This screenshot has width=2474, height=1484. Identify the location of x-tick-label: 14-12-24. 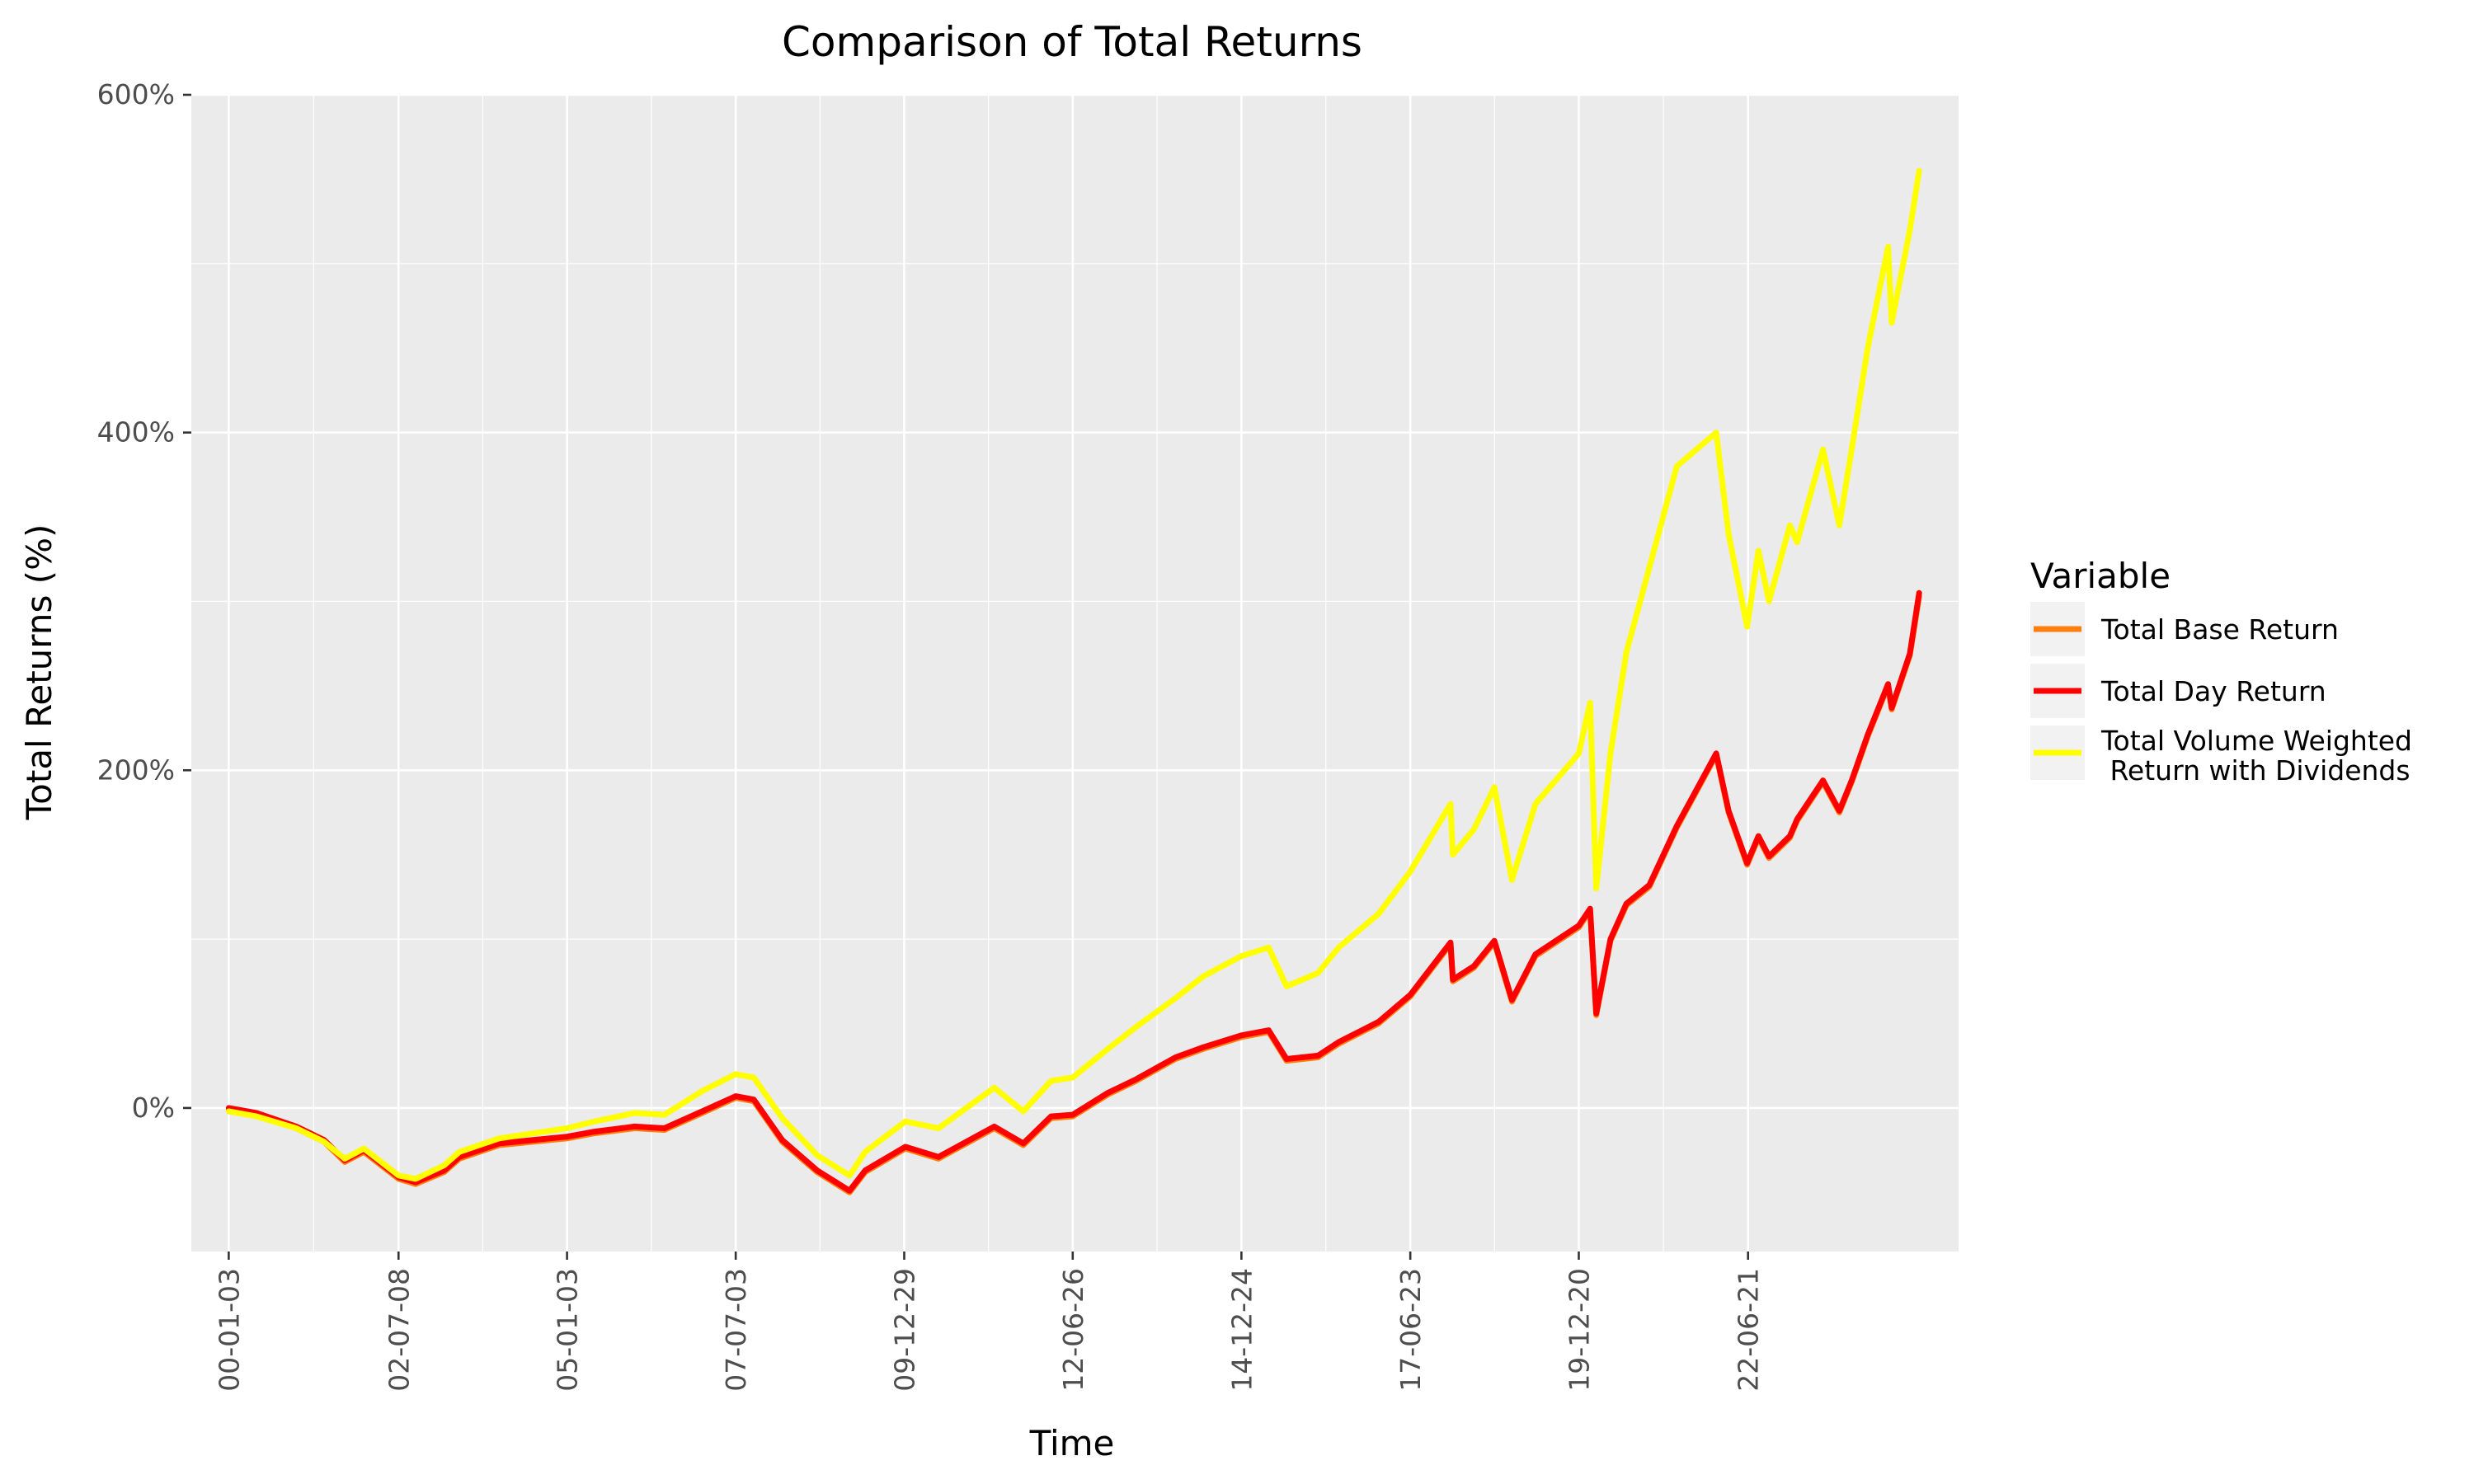
(1241, 1330).